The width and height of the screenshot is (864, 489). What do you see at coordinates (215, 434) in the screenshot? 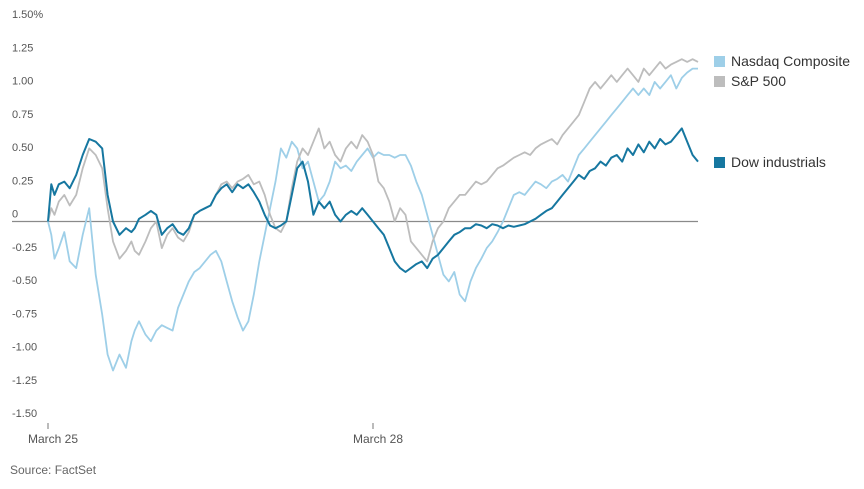
I see `x-axis-ticks: March 25 March 28` at bounding box center [215, 434].